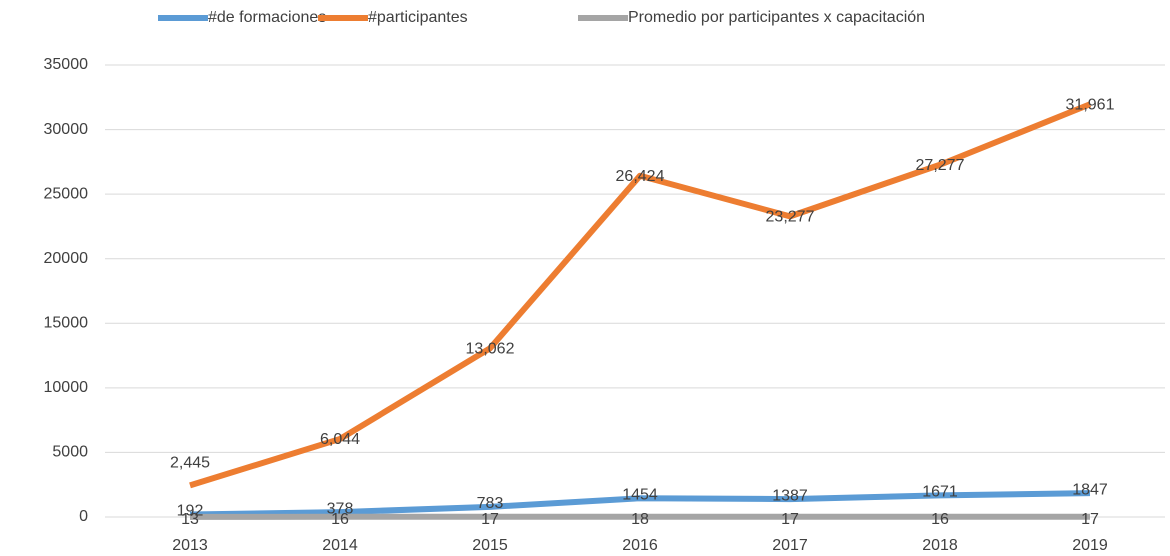  I want to click on data-label: 378, so click(340, 508).